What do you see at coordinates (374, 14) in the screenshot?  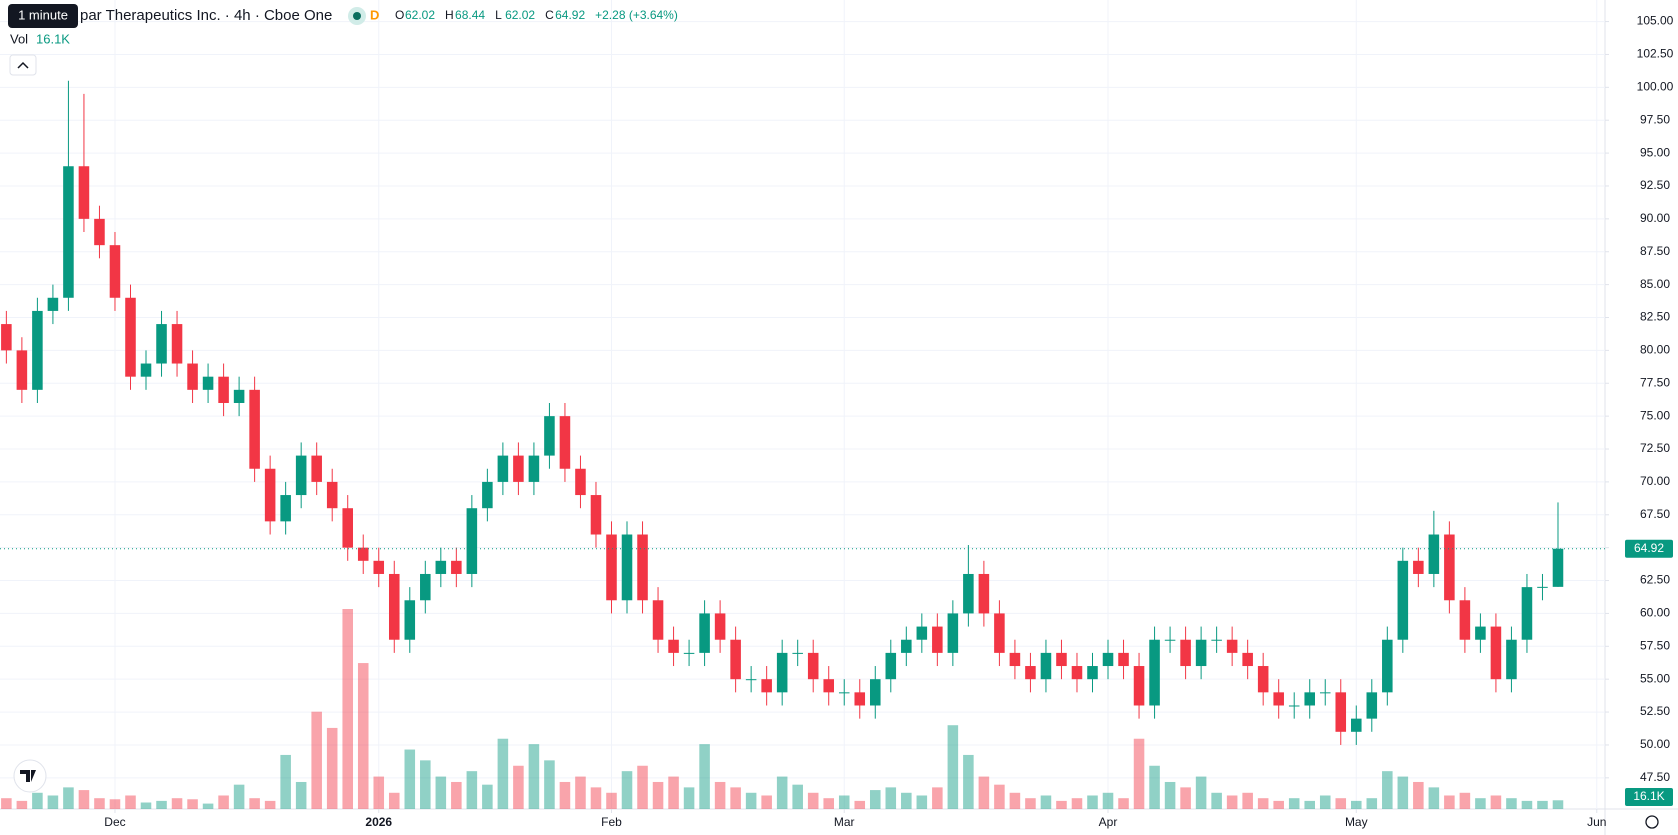 I see `market-badge: D` at bounding box center [374, 14].